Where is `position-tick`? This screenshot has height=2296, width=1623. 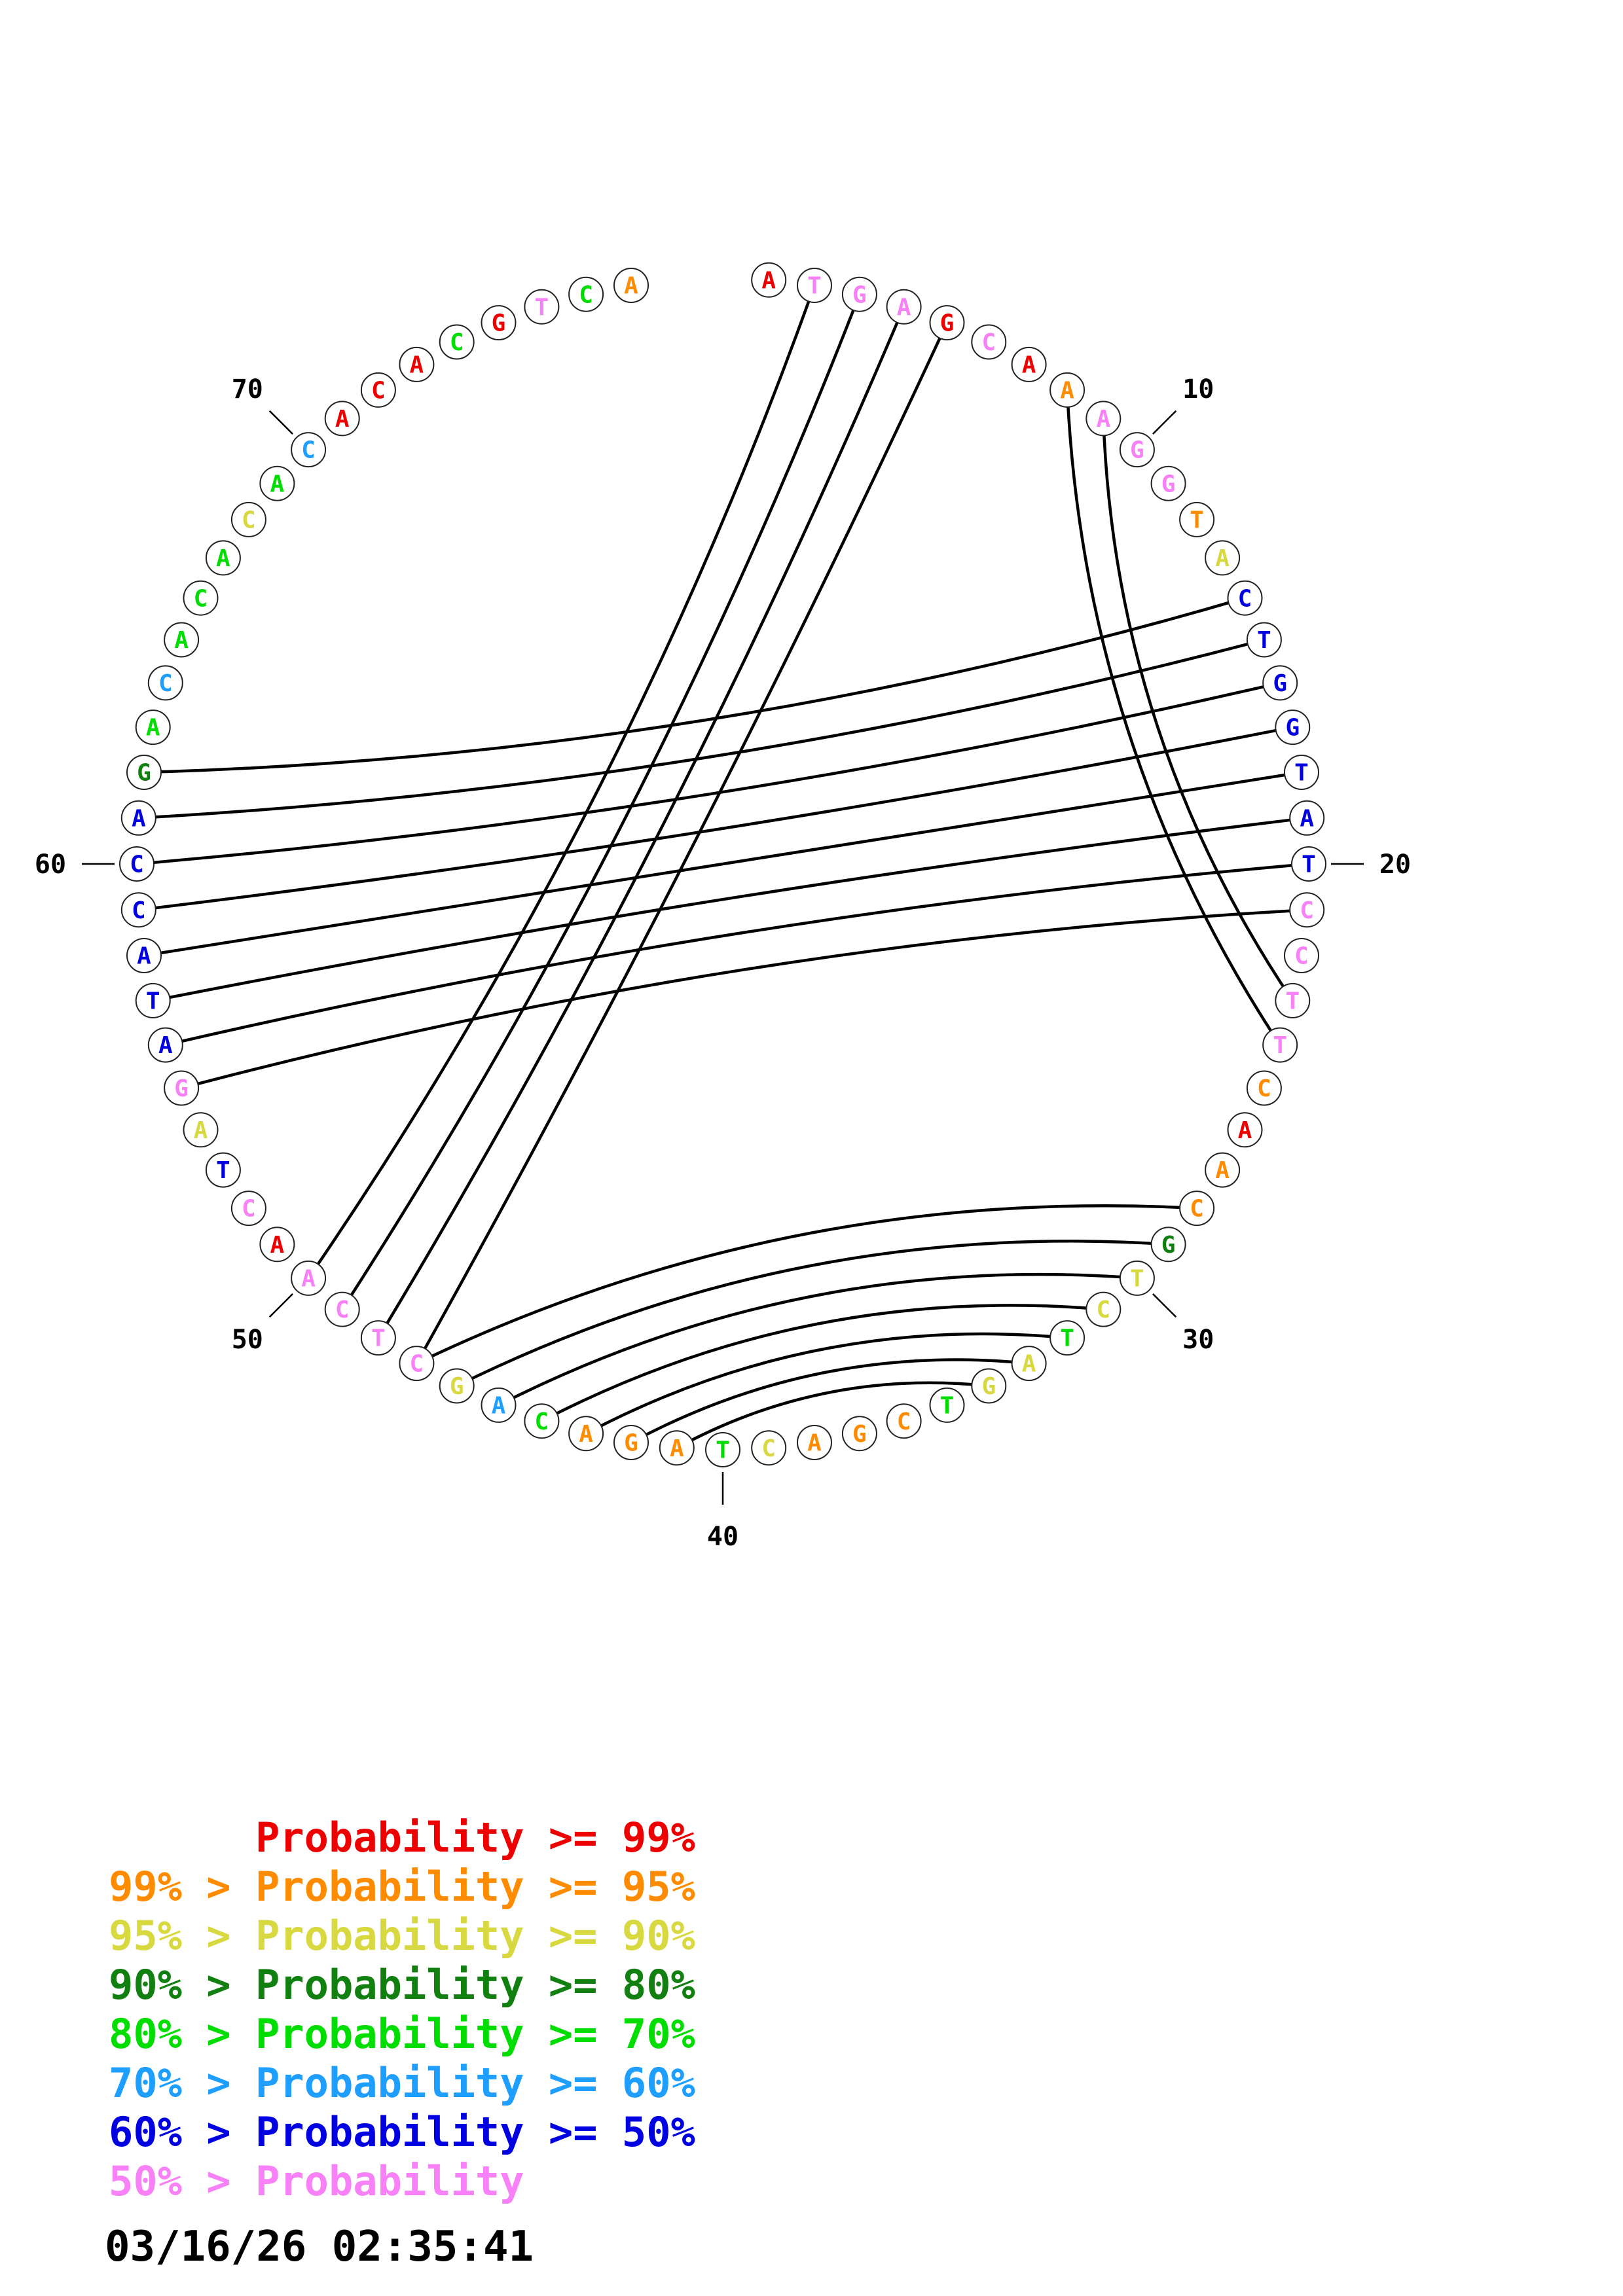 position-tick is located at coordinates (1164, 1305).